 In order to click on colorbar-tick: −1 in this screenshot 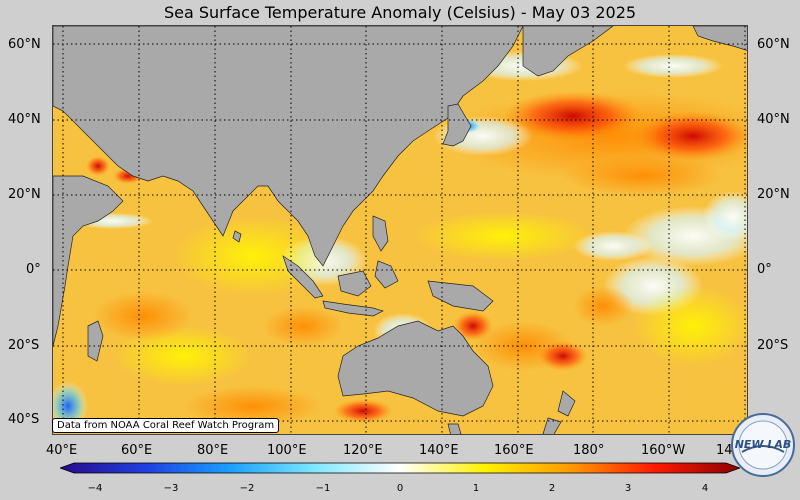, I will do `click(323, 488)`.